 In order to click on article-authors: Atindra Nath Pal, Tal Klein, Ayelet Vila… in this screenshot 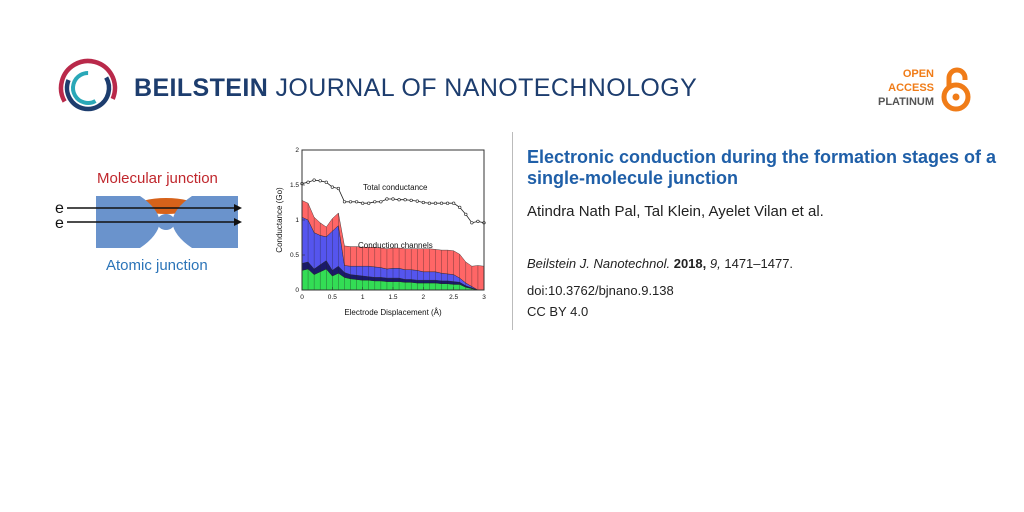, I will do `click(675, 211)`.